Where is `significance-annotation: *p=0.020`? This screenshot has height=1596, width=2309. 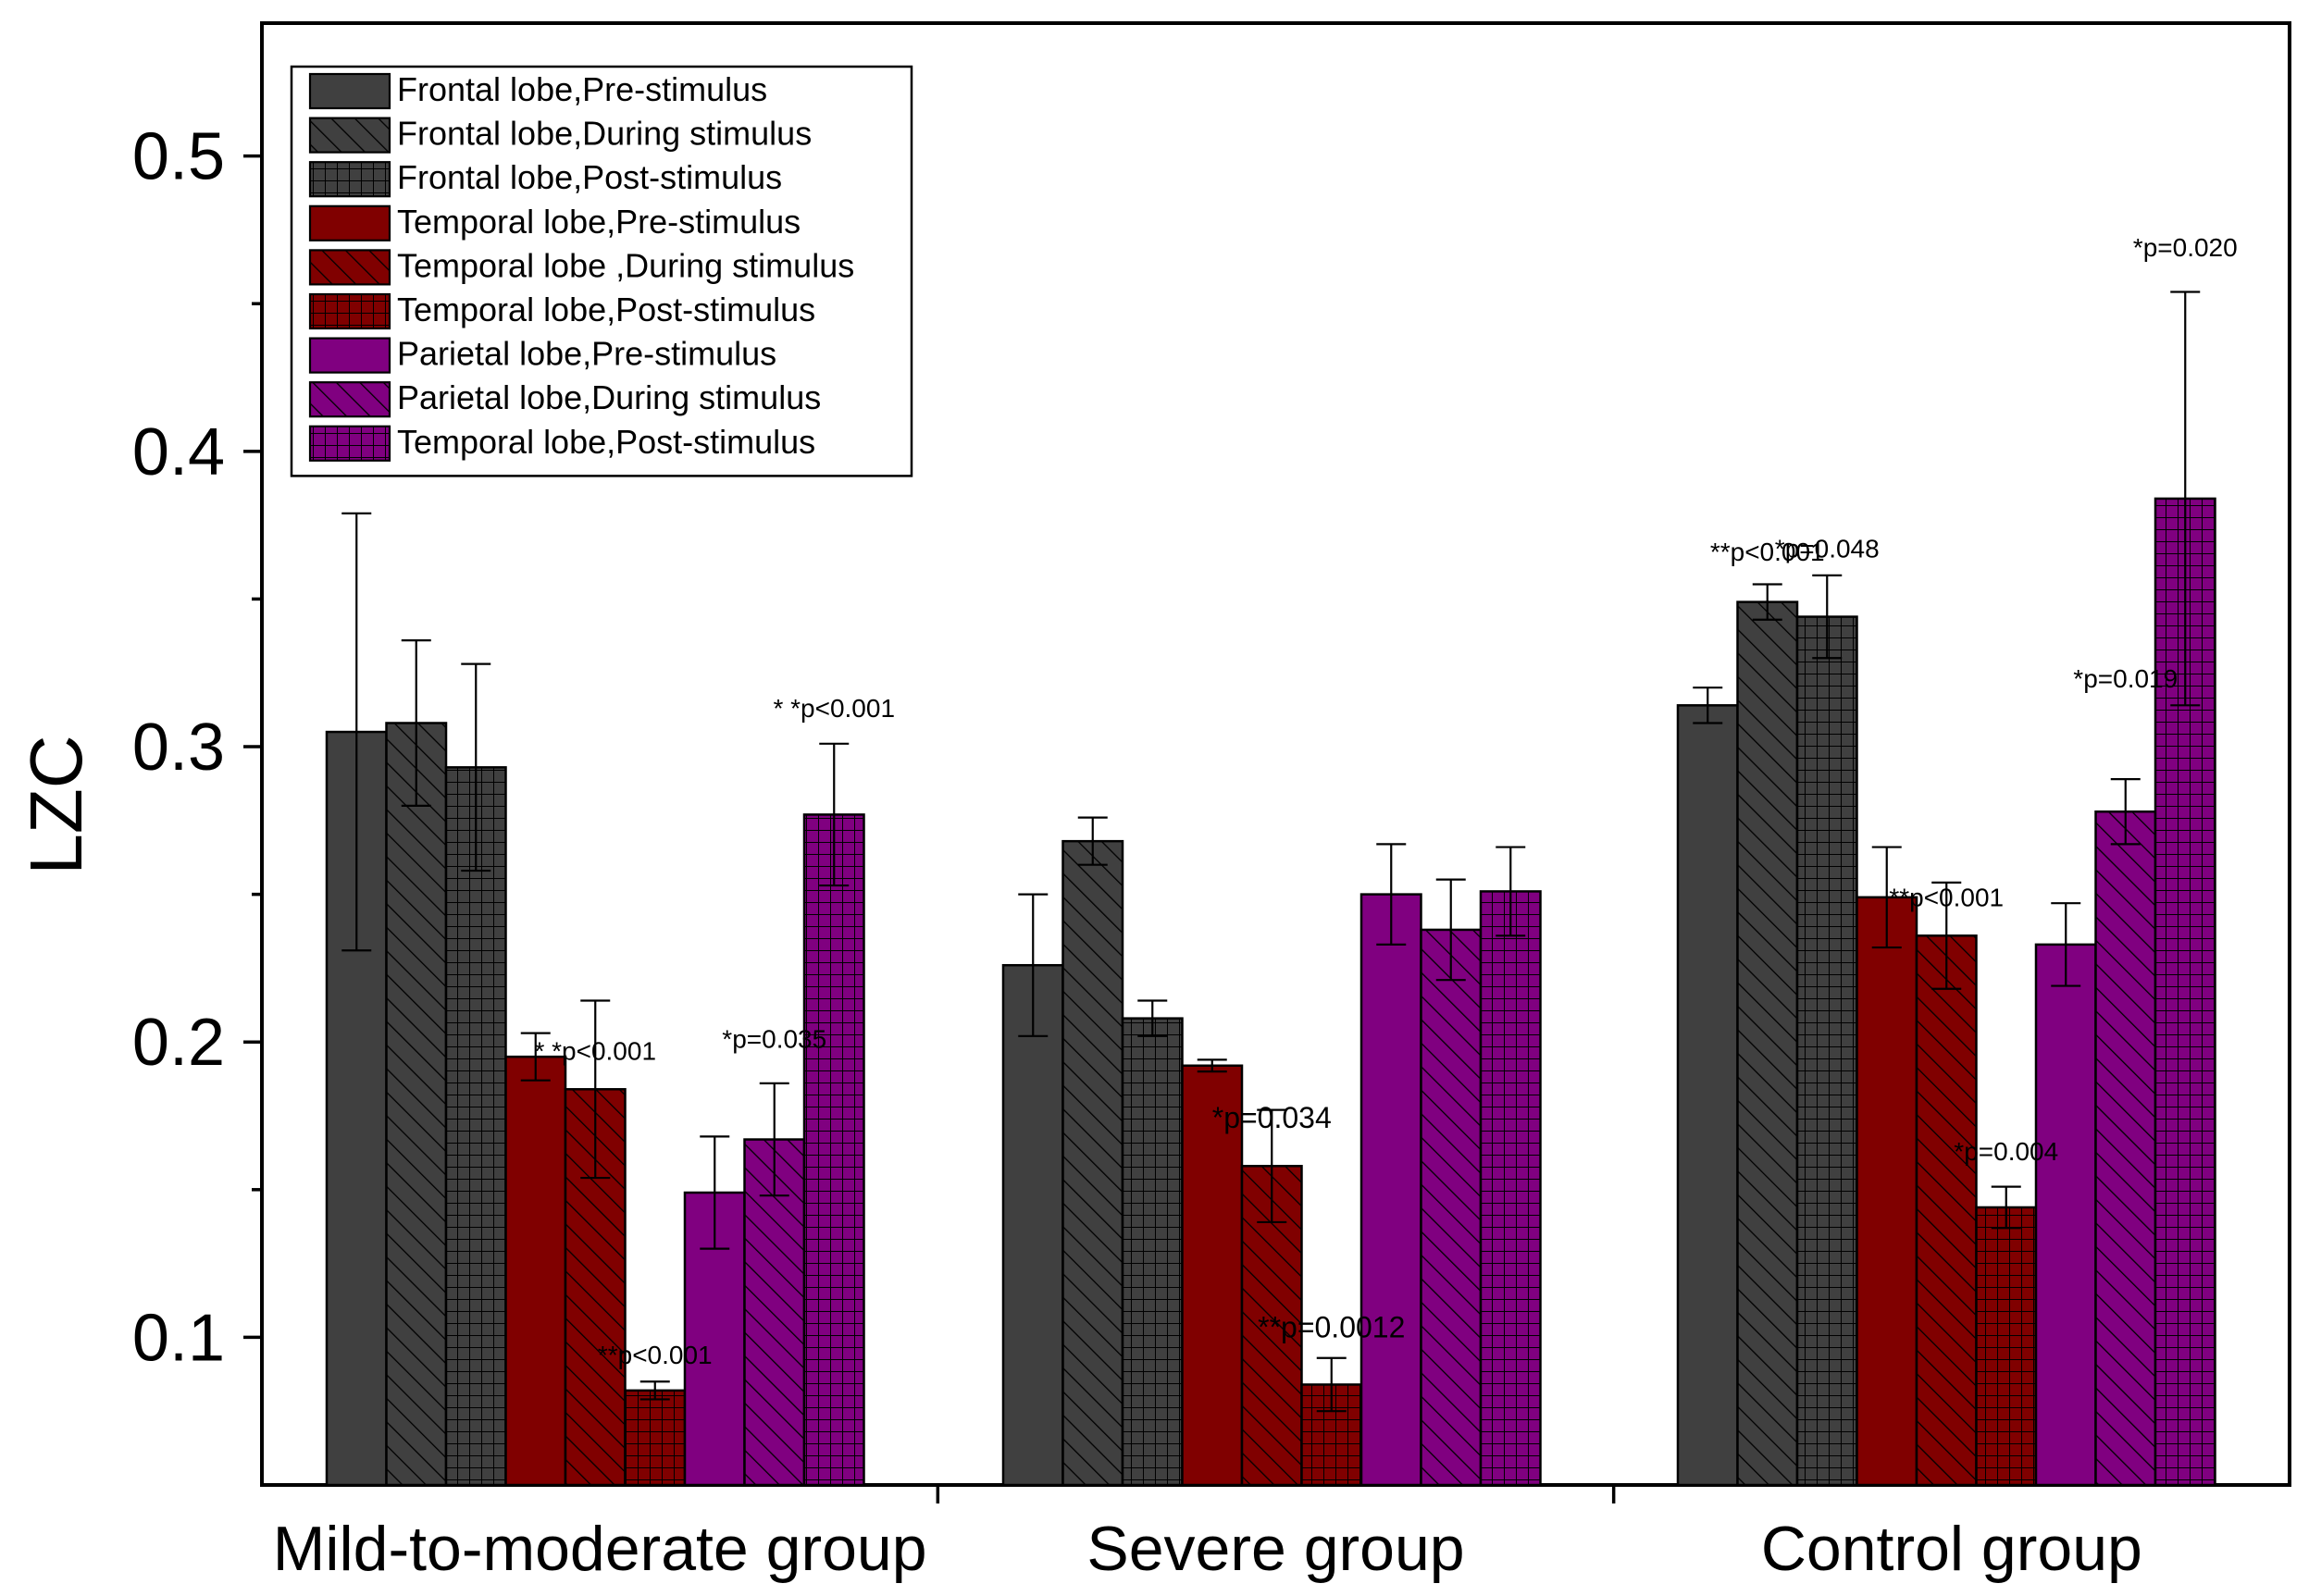 significance-annotation: *p=0.020 is located at coordinates (2185, 247).